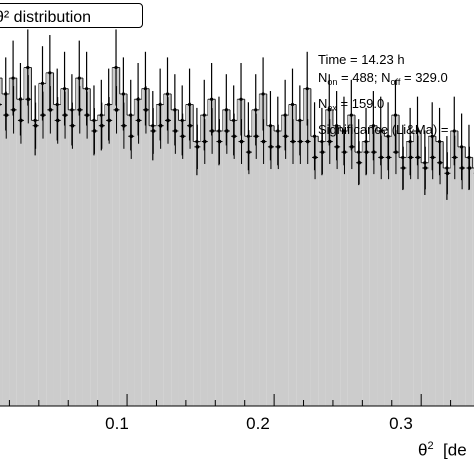 The width and height of the screenshot is (474, 474). I want to click on x-tick-label: 0.2, so click(258, 423).